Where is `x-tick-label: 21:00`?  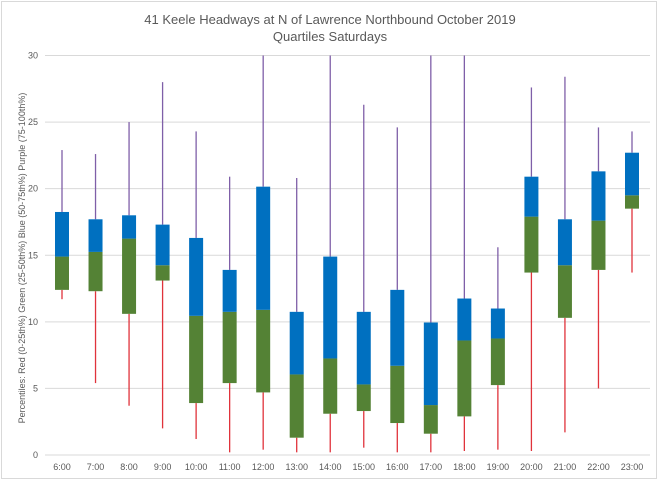
x-tick-label: 21:00 is located at coordinates (565, 467).